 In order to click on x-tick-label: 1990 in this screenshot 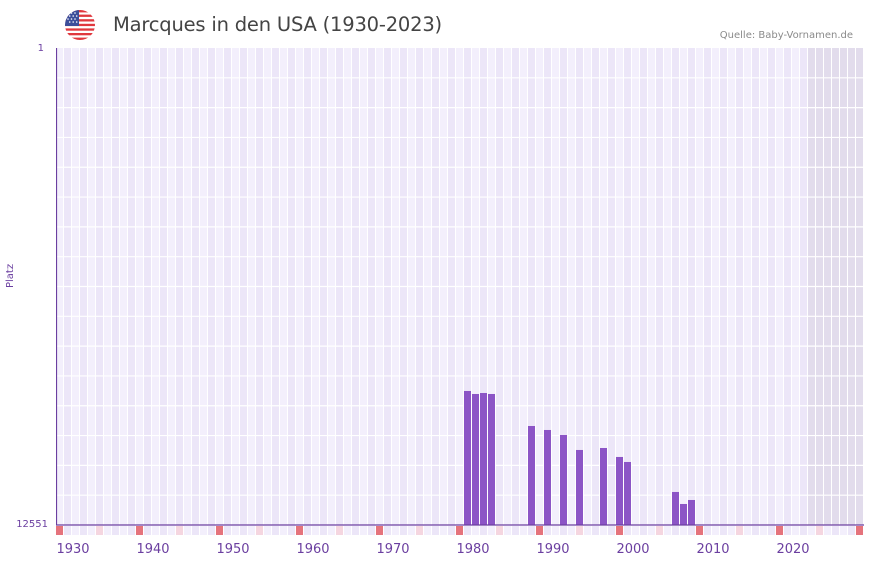, I will do `click(553, 549)`.